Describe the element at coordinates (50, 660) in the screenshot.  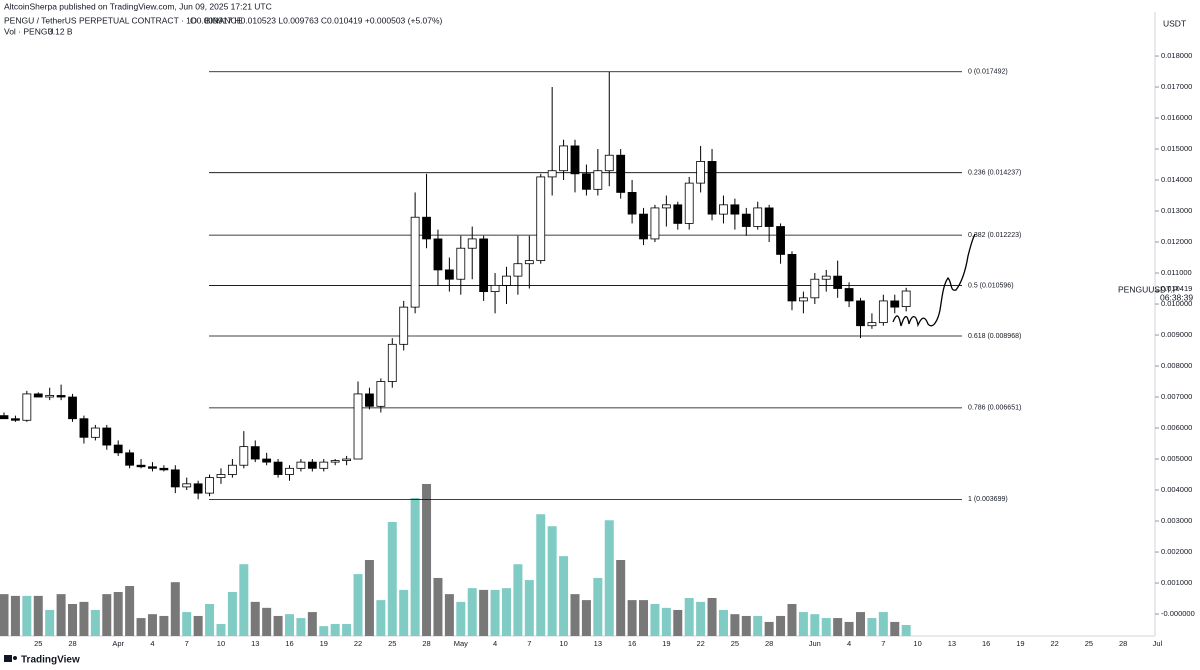
I see `brand: TradingView` at that location.